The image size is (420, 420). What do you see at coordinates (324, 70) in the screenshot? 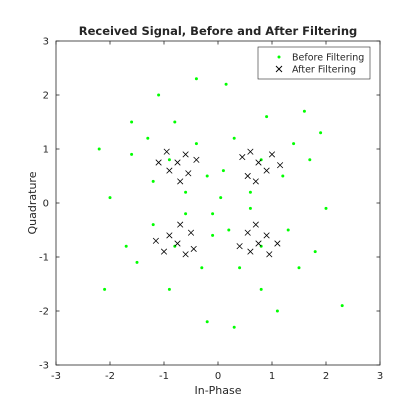
I see `legend-label-after: After Filtering` at bounding box center [324, 70].